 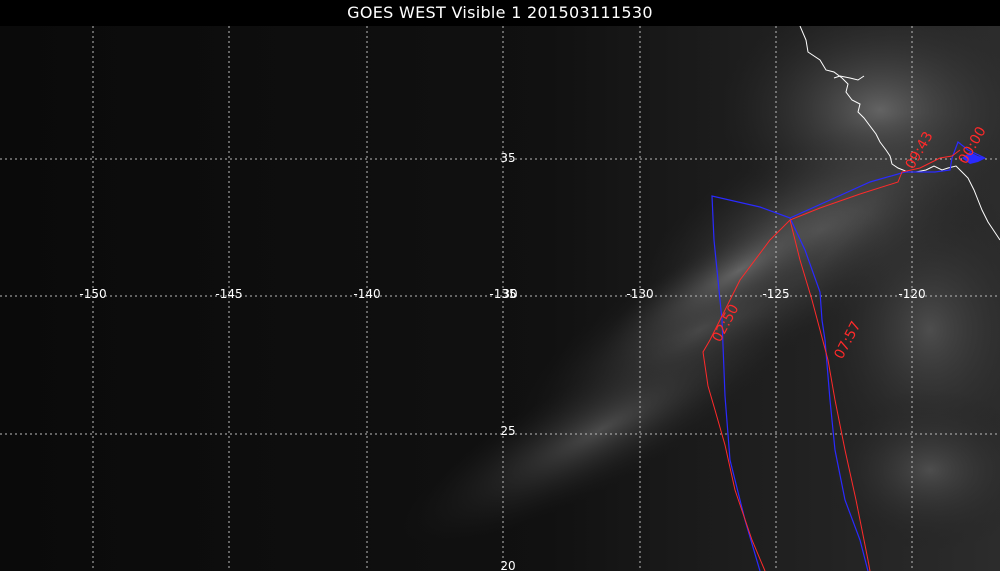 I want to click on longitude-labels: -150 -145 -140 -135 -130 -125 -120, so click(x=502, y=294).